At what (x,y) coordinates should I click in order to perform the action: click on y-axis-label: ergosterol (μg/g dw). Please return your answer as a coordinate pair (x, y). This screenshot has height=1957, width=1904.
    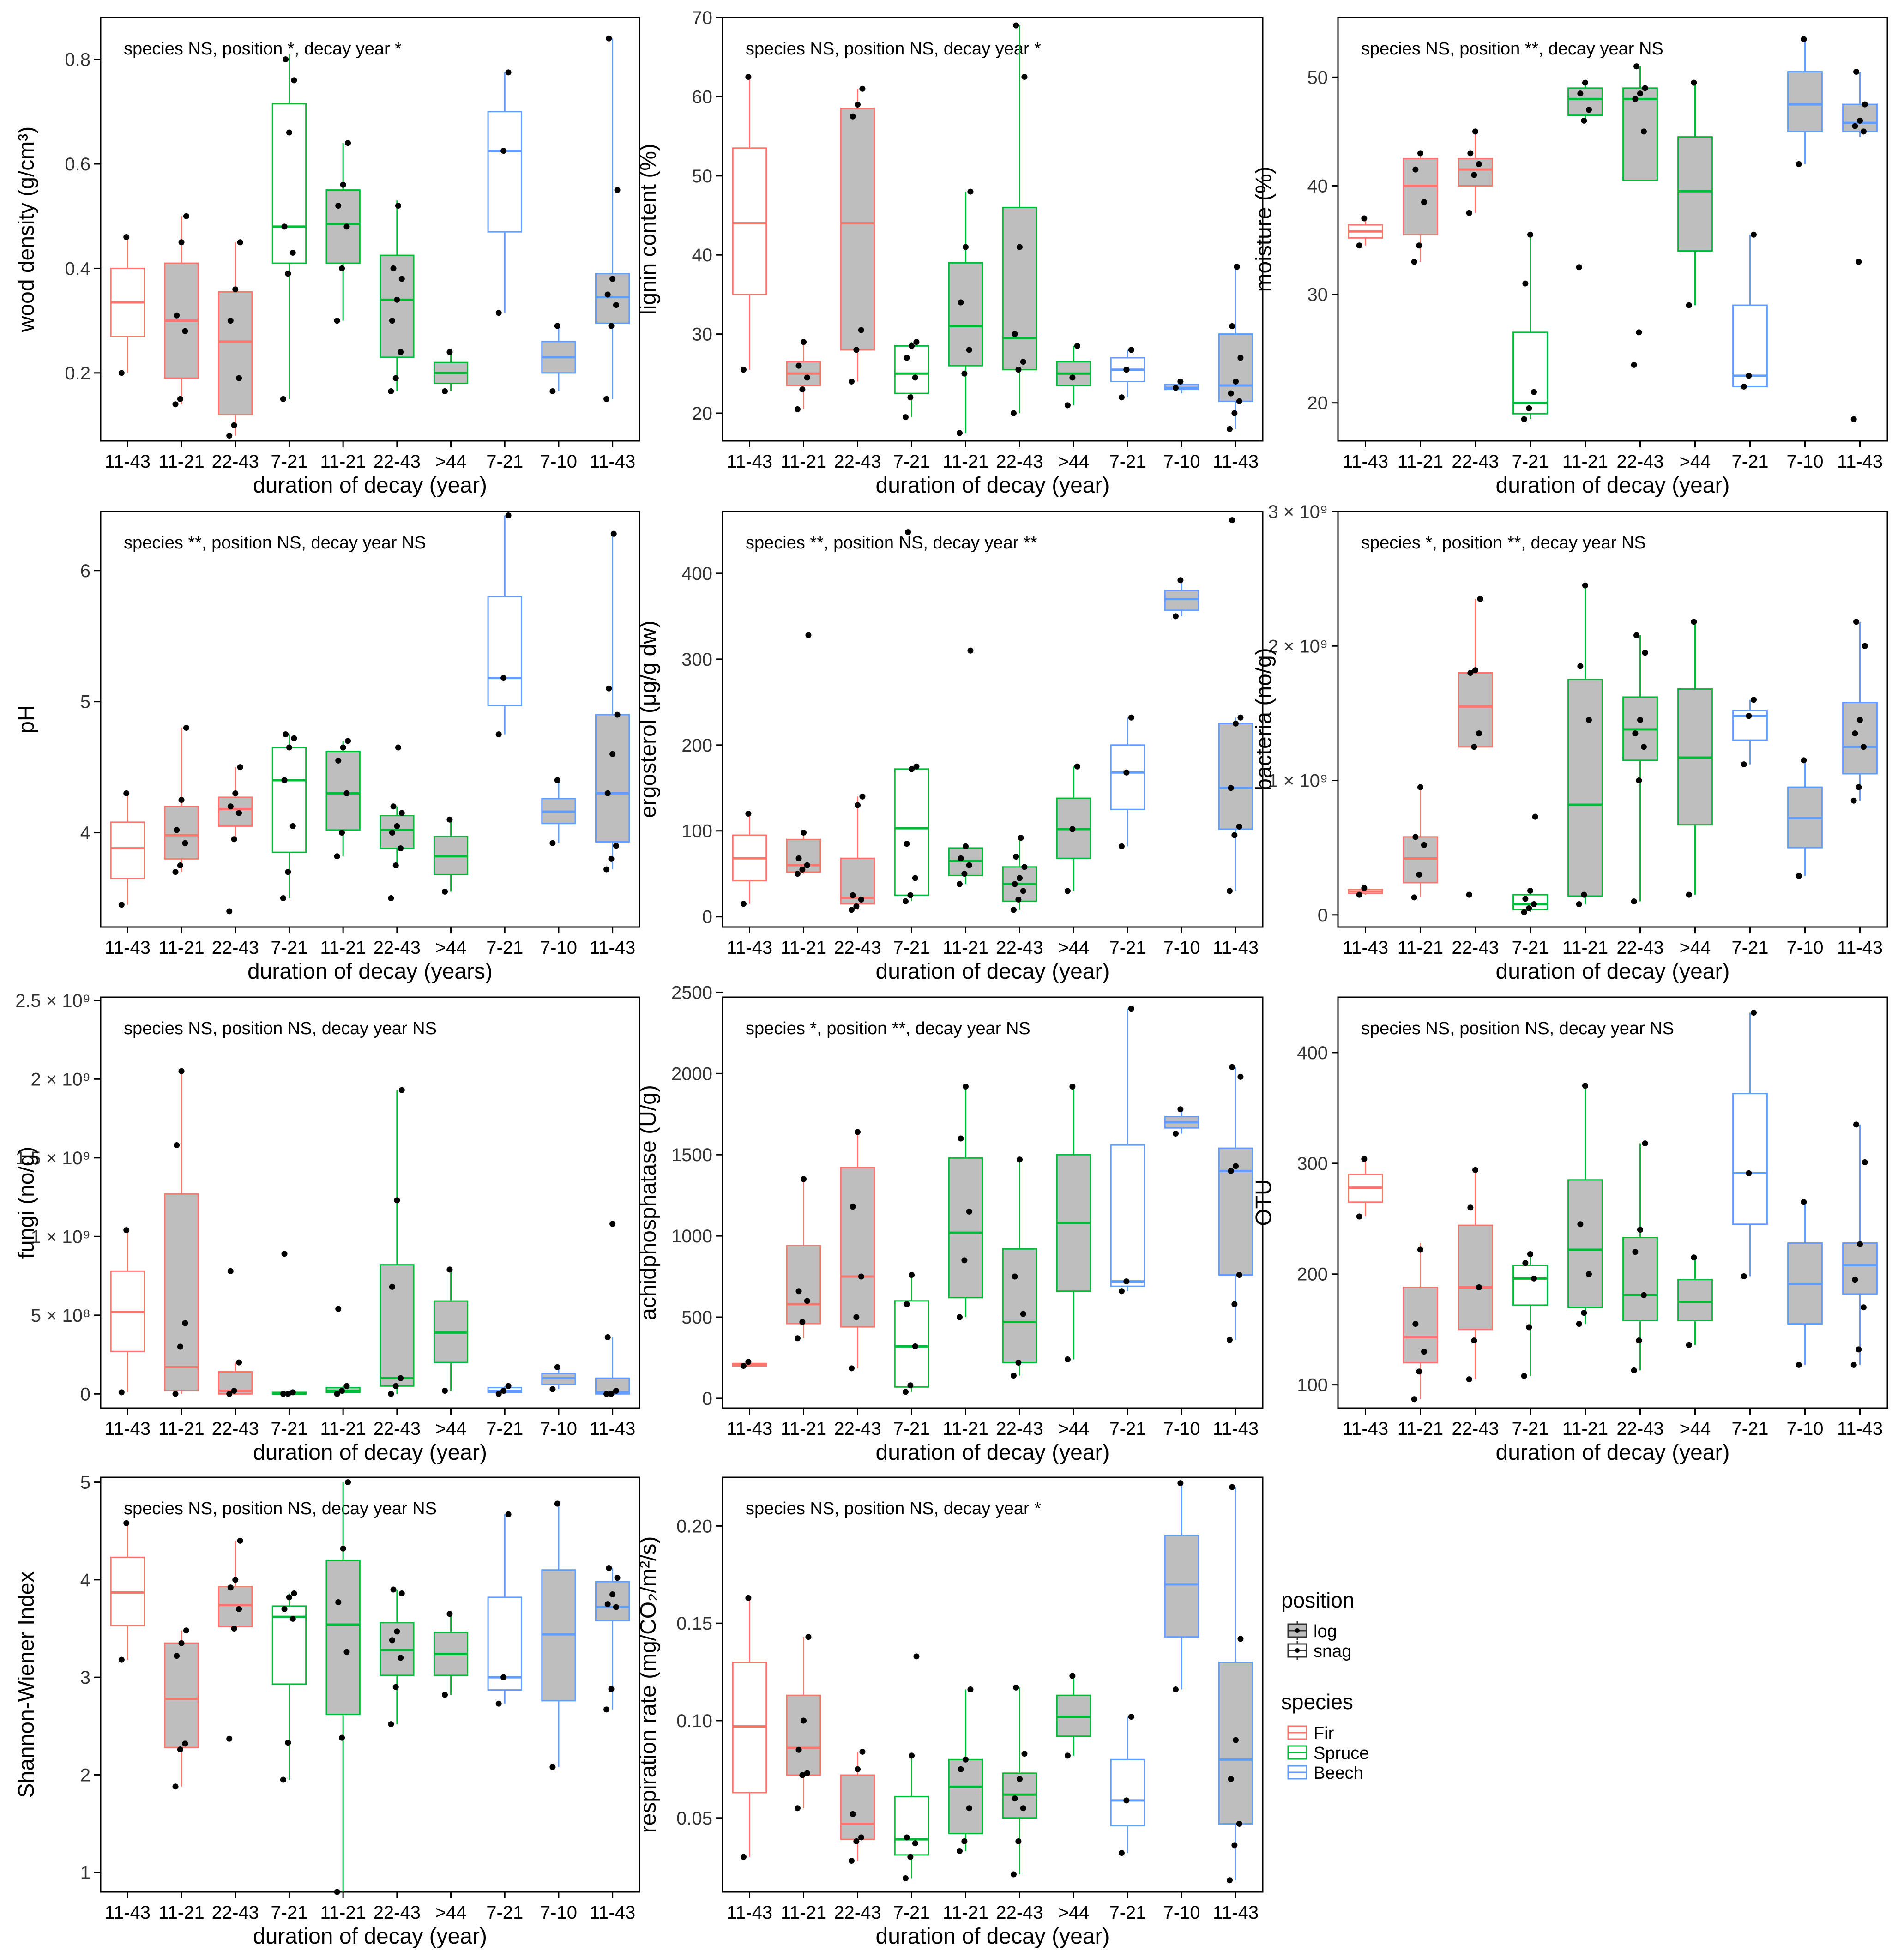
    Looking at the image, I should click on (648, 719).